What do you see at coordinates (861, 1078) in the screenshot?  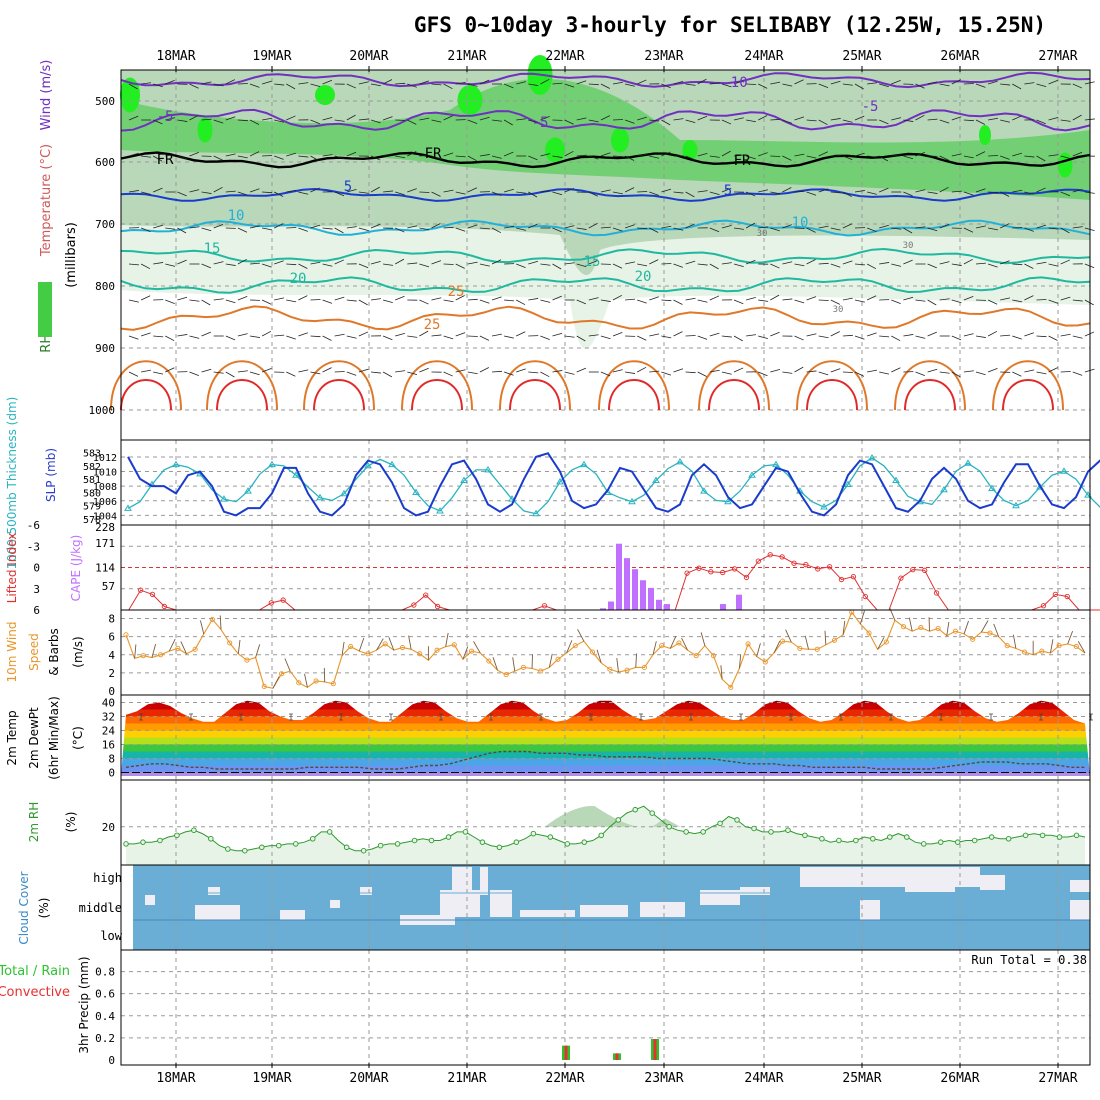 I see `date-tick-bottom: 25MAR` at bounding box center [861, 1078].